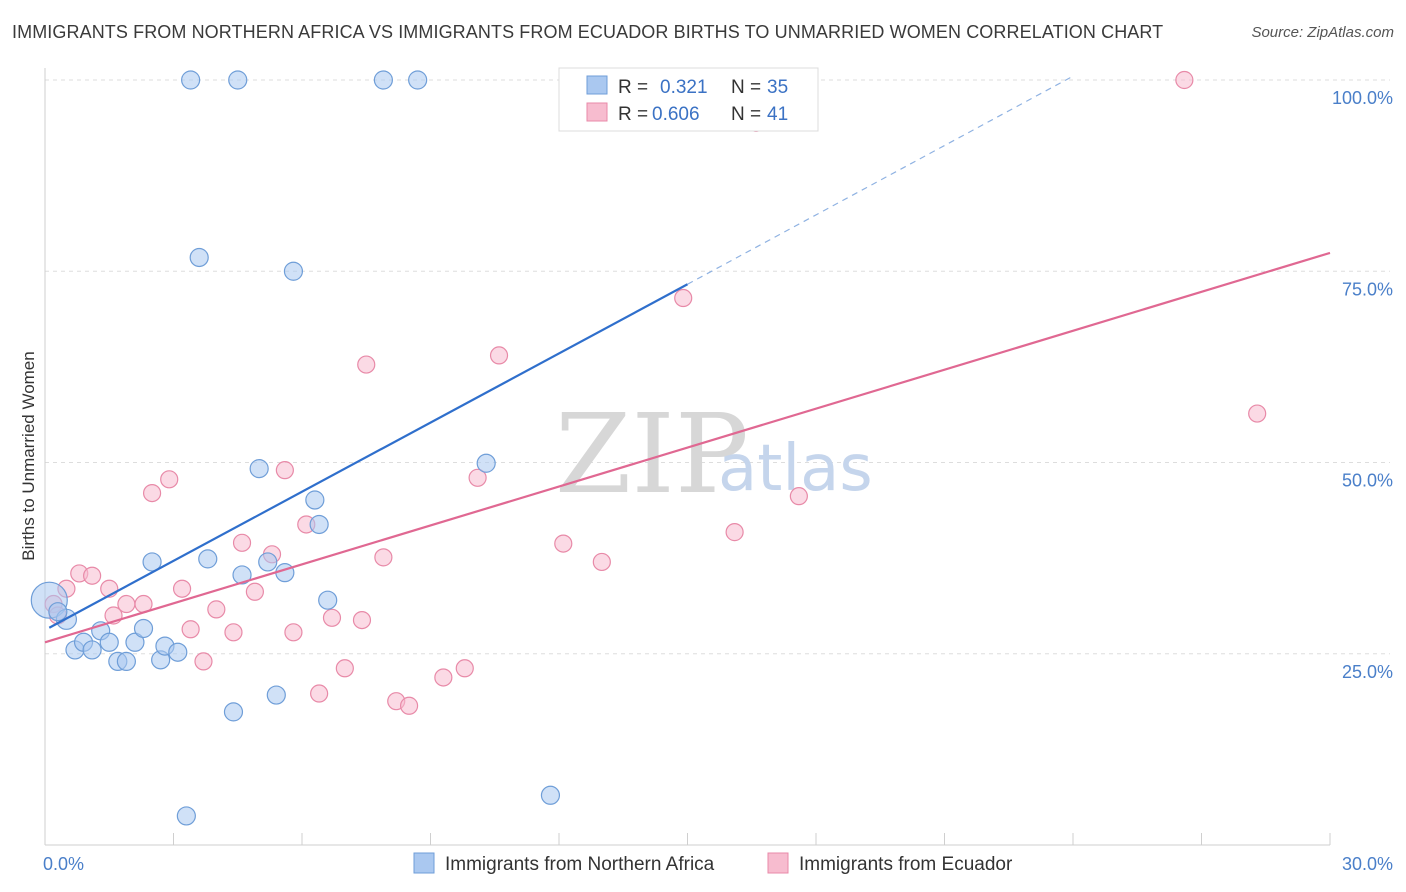  What do you see at coordinates (1367, 289) in the screenshot?
I see `y-tick-label: 75.0%` at bounding box center [1367, 289].